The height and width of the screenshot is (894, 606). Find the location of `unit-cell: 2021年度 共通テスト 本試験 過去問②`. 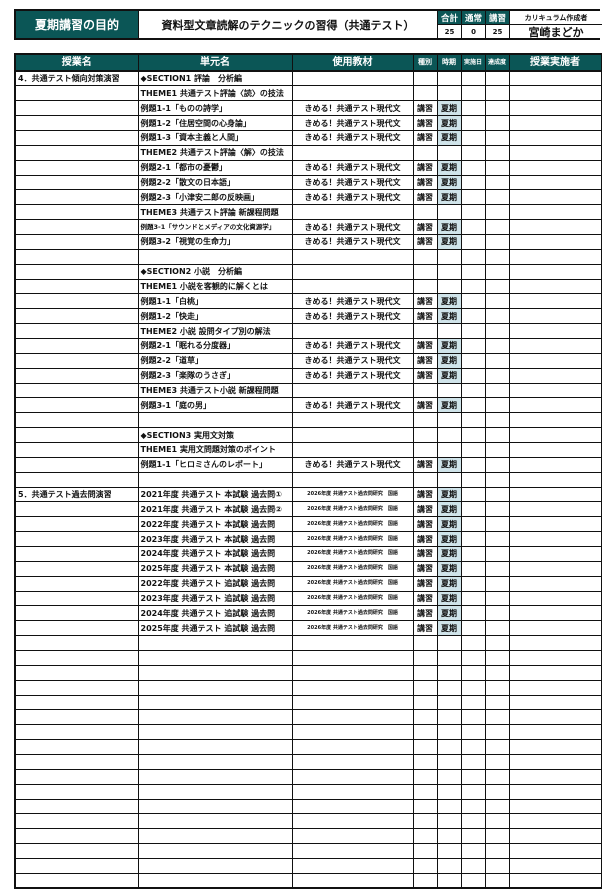

unit-cell: 2021年度 共通テスト 本試験 過去問② is located at coordinates (215, 509).